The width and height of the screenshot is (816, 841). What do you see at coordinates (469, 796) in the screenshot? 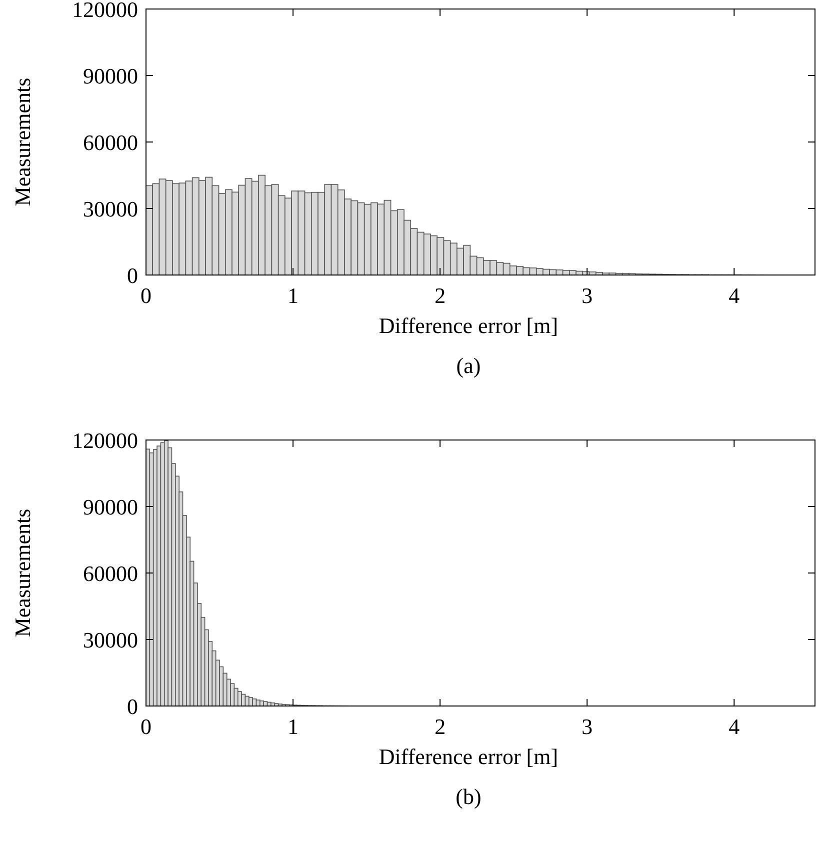
I see `text: (b)` at bounding box center [469, 796].